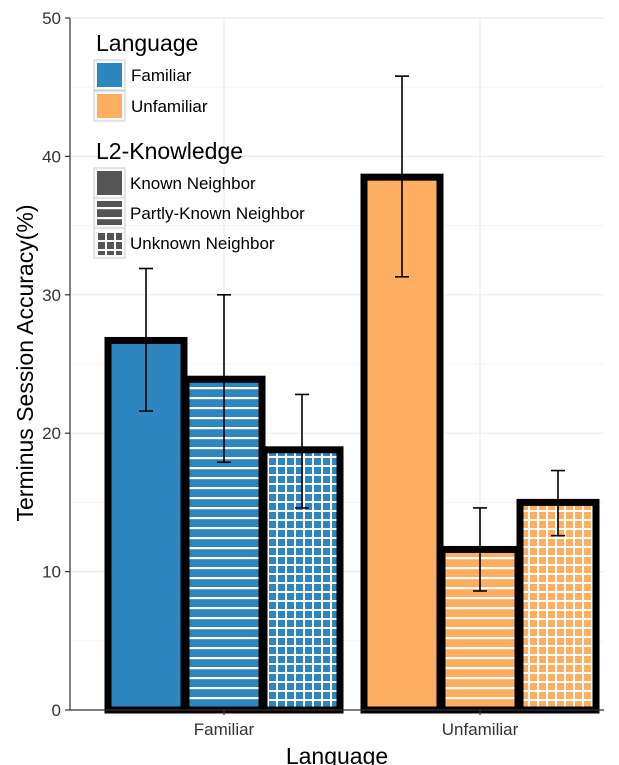  What do you see at coordinates (109, 243) in the screenshot?
I see `legend-swatch-unknown-neighbor` at bounding box center [109, 243].